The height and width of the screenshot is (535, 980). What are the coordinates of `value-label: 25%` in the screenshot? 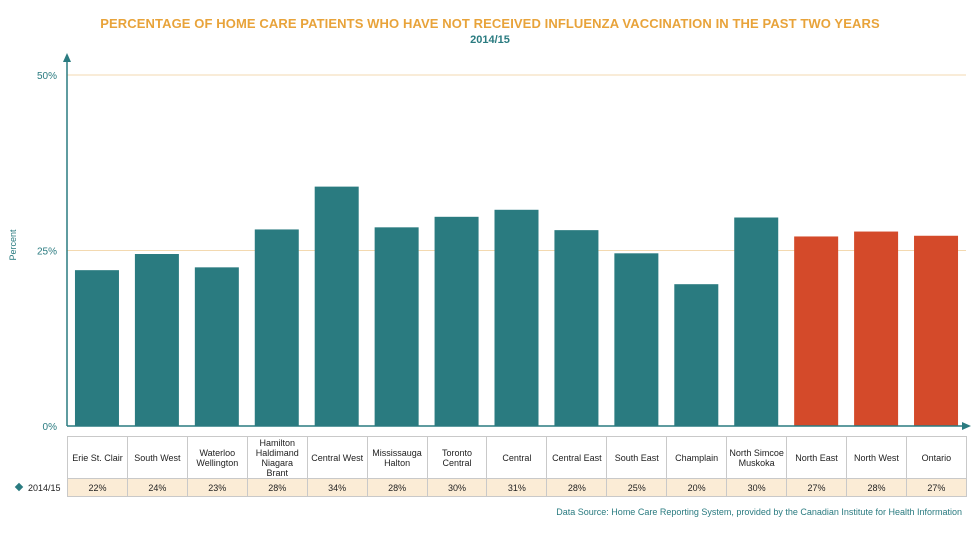 It's located at (637, 487).